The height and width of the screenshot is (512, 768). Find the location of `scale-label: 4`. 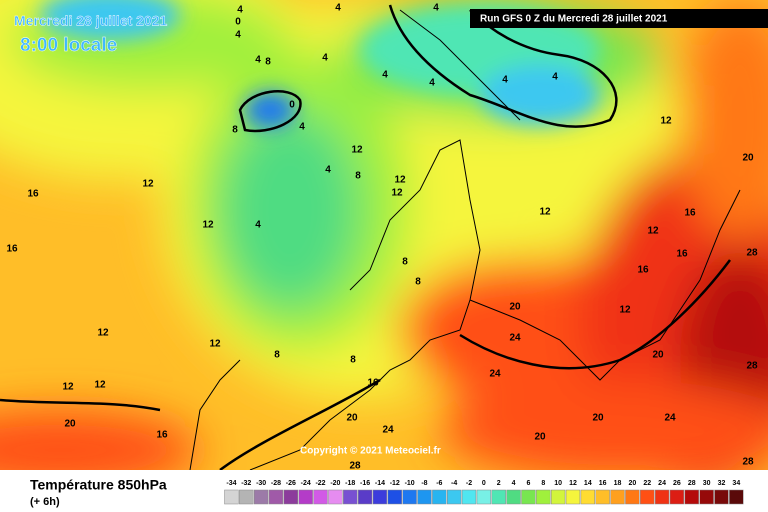

scale-label: 4 is located at coordinates (514, 483).